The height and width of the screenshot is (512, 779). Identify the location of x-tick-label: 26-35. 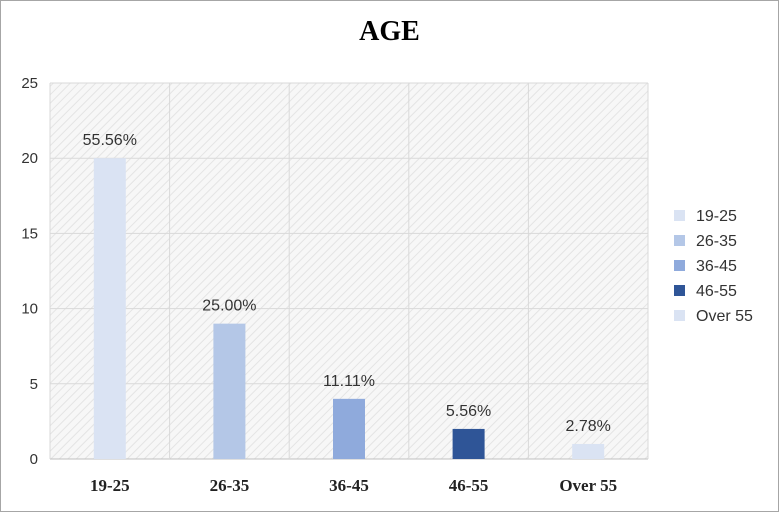
(230, 485).